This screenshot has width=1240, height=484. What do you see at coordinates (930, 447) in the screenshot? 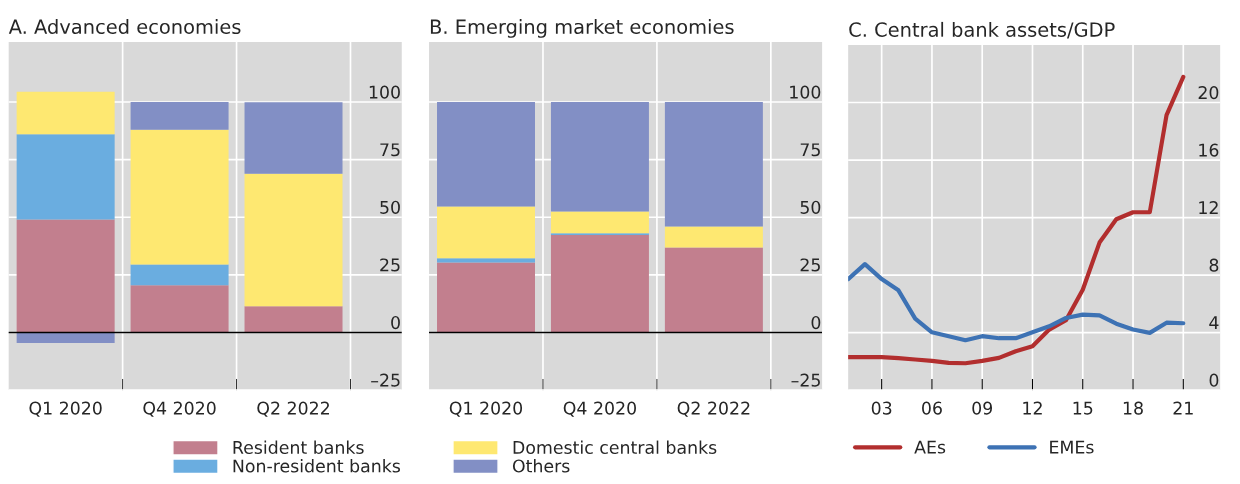
I see `legend-label: AEs` at bounding box center [930, 447].